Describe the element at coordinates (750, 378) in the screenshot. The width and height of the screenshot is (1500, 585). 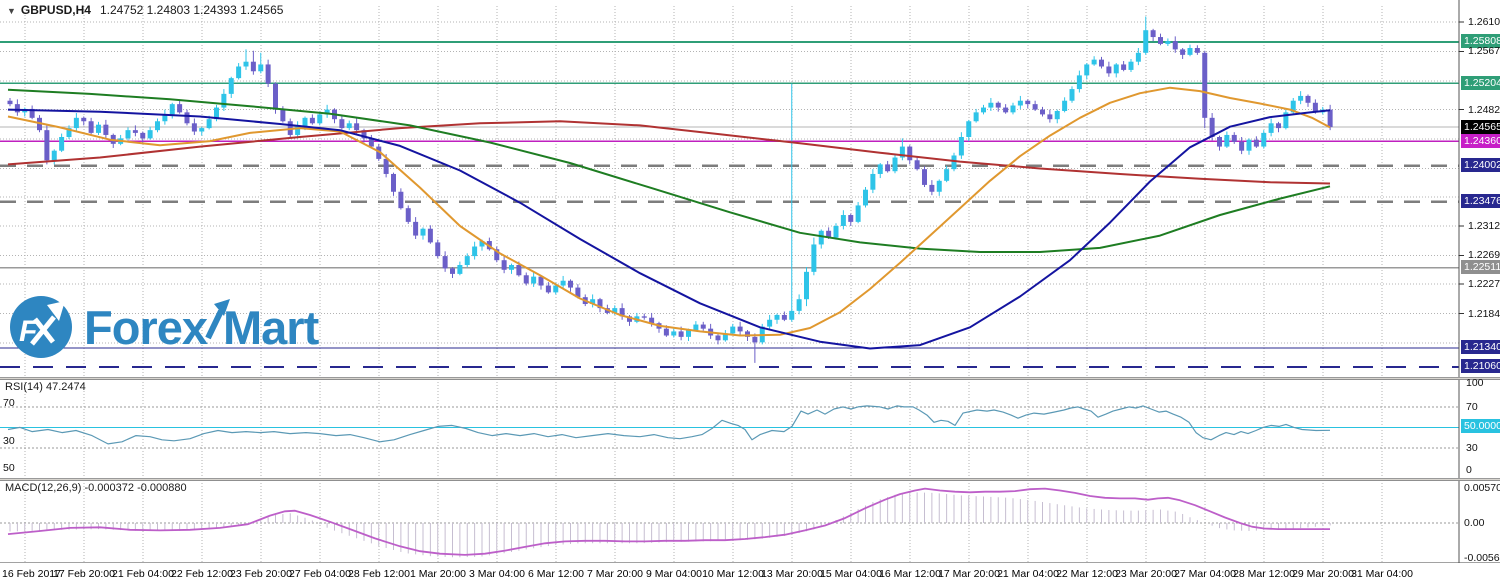
I see `rsi-panel-separator` at that location.